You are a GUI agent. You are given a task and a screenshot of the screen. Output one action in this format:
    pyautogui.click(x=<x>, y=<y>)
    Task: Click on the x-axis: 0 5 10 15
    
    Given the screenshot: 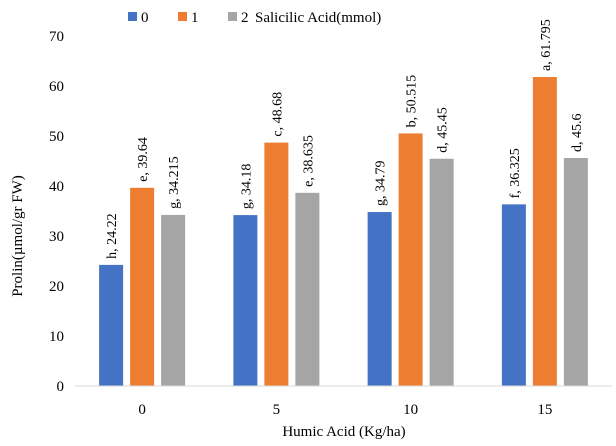 What is the action you would take?
    pyautogui.click(x=343, y=401)
    